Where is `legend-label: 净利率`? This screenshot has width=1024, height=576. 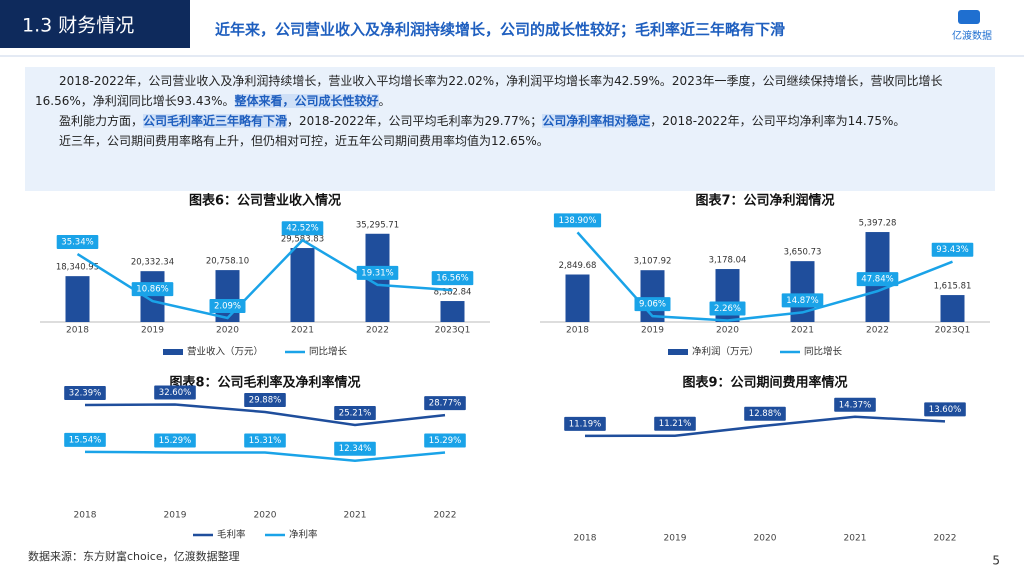 legend-label: 净利率 is located at coordinates (303, 535).